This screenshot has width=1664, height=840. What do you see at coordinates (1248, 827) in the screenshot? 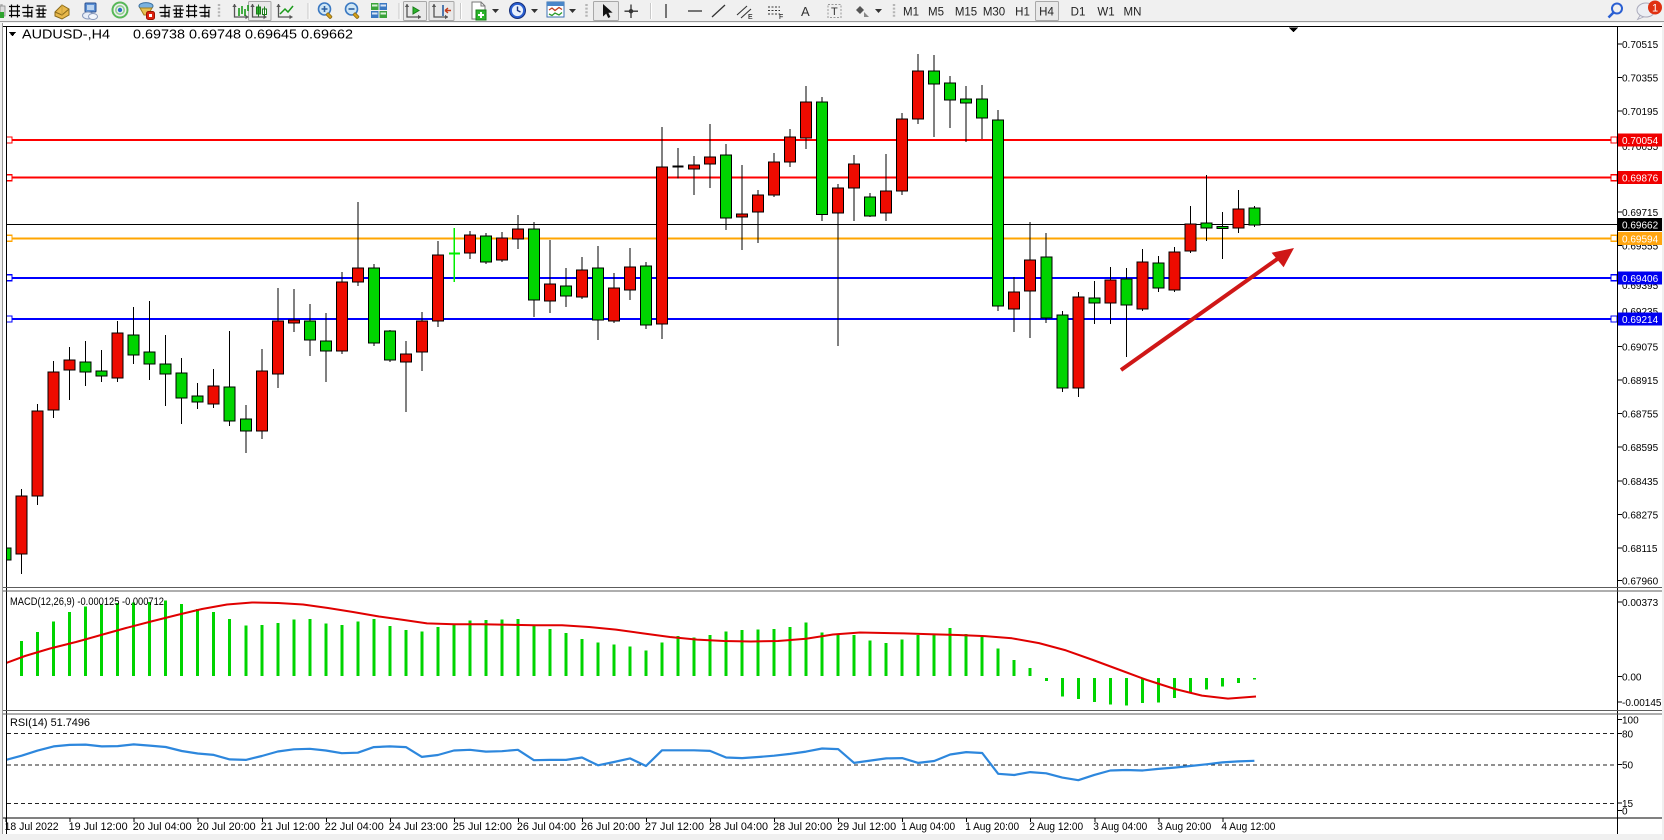
I see `svg-text: 4 Aug 12:00` at bounding box center [1248, 827].